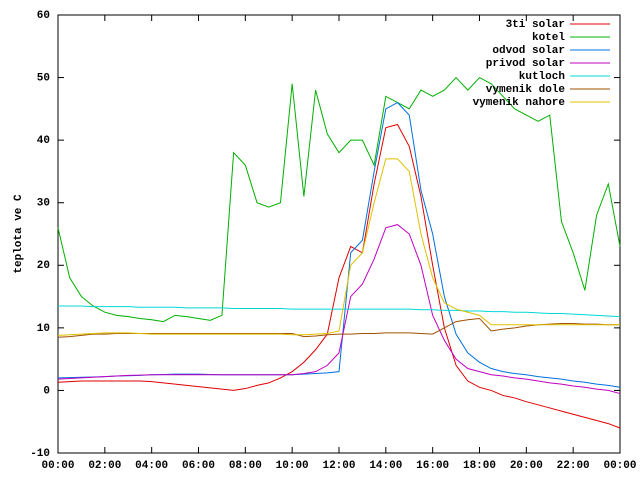  I want to click on y-tick-label: 20, so click(43, 266).